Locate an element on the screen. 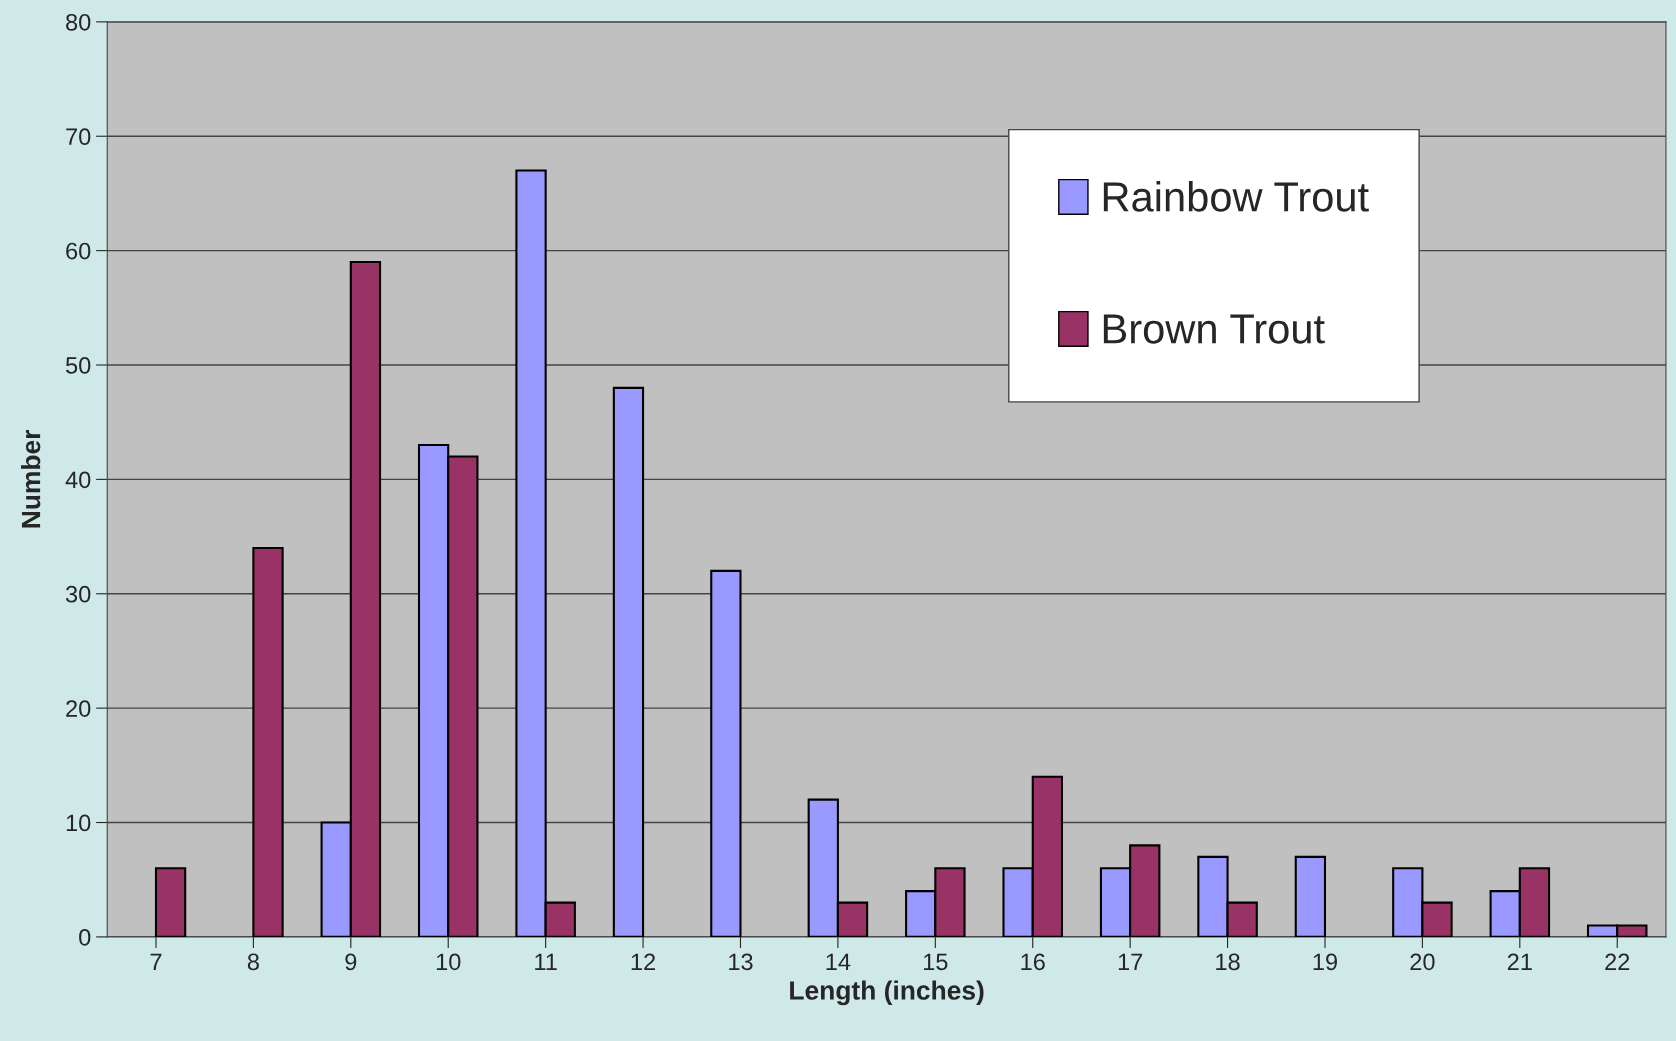 The height and width of the screenshot is (1041, 1676). y-tick-label: 10 is located at coordinates (78, 823).